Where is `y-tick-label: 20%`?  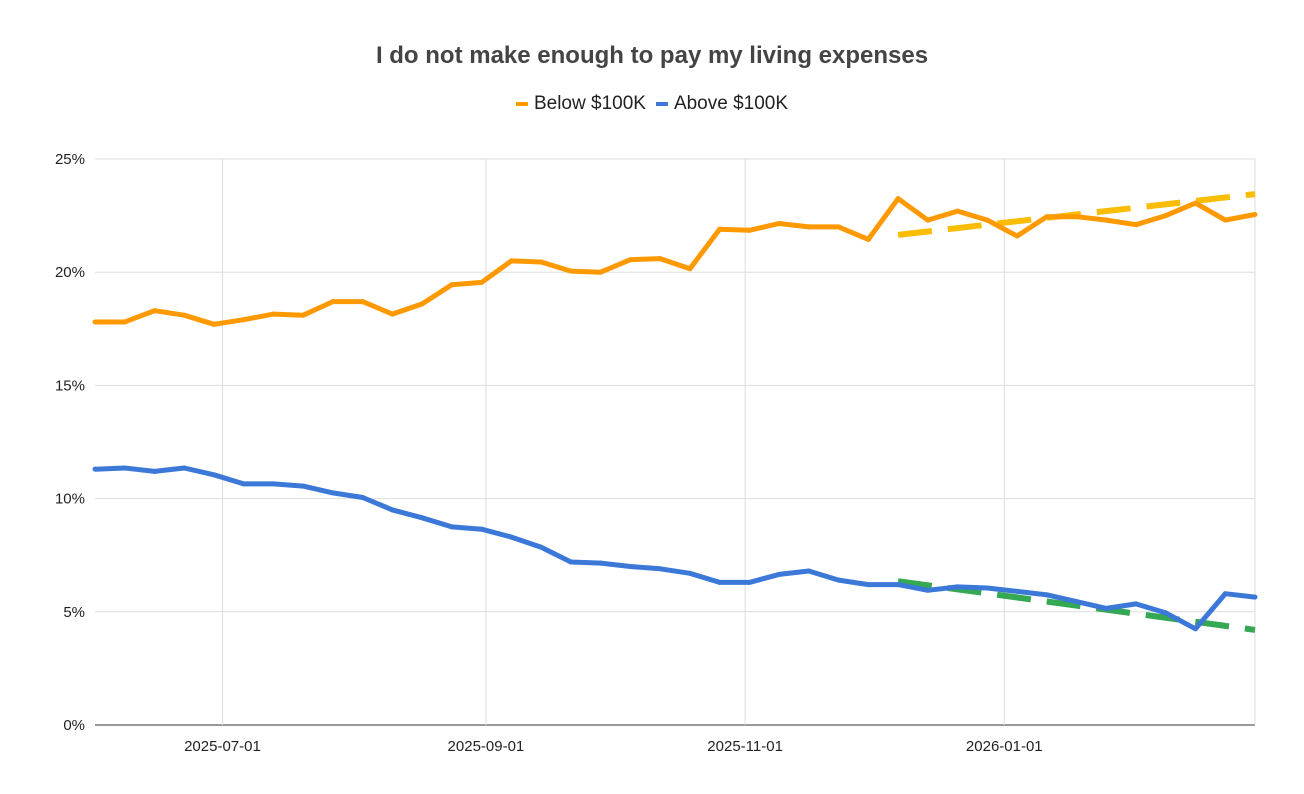
y-tick-label: 20% is located at coordinates (70, 272).